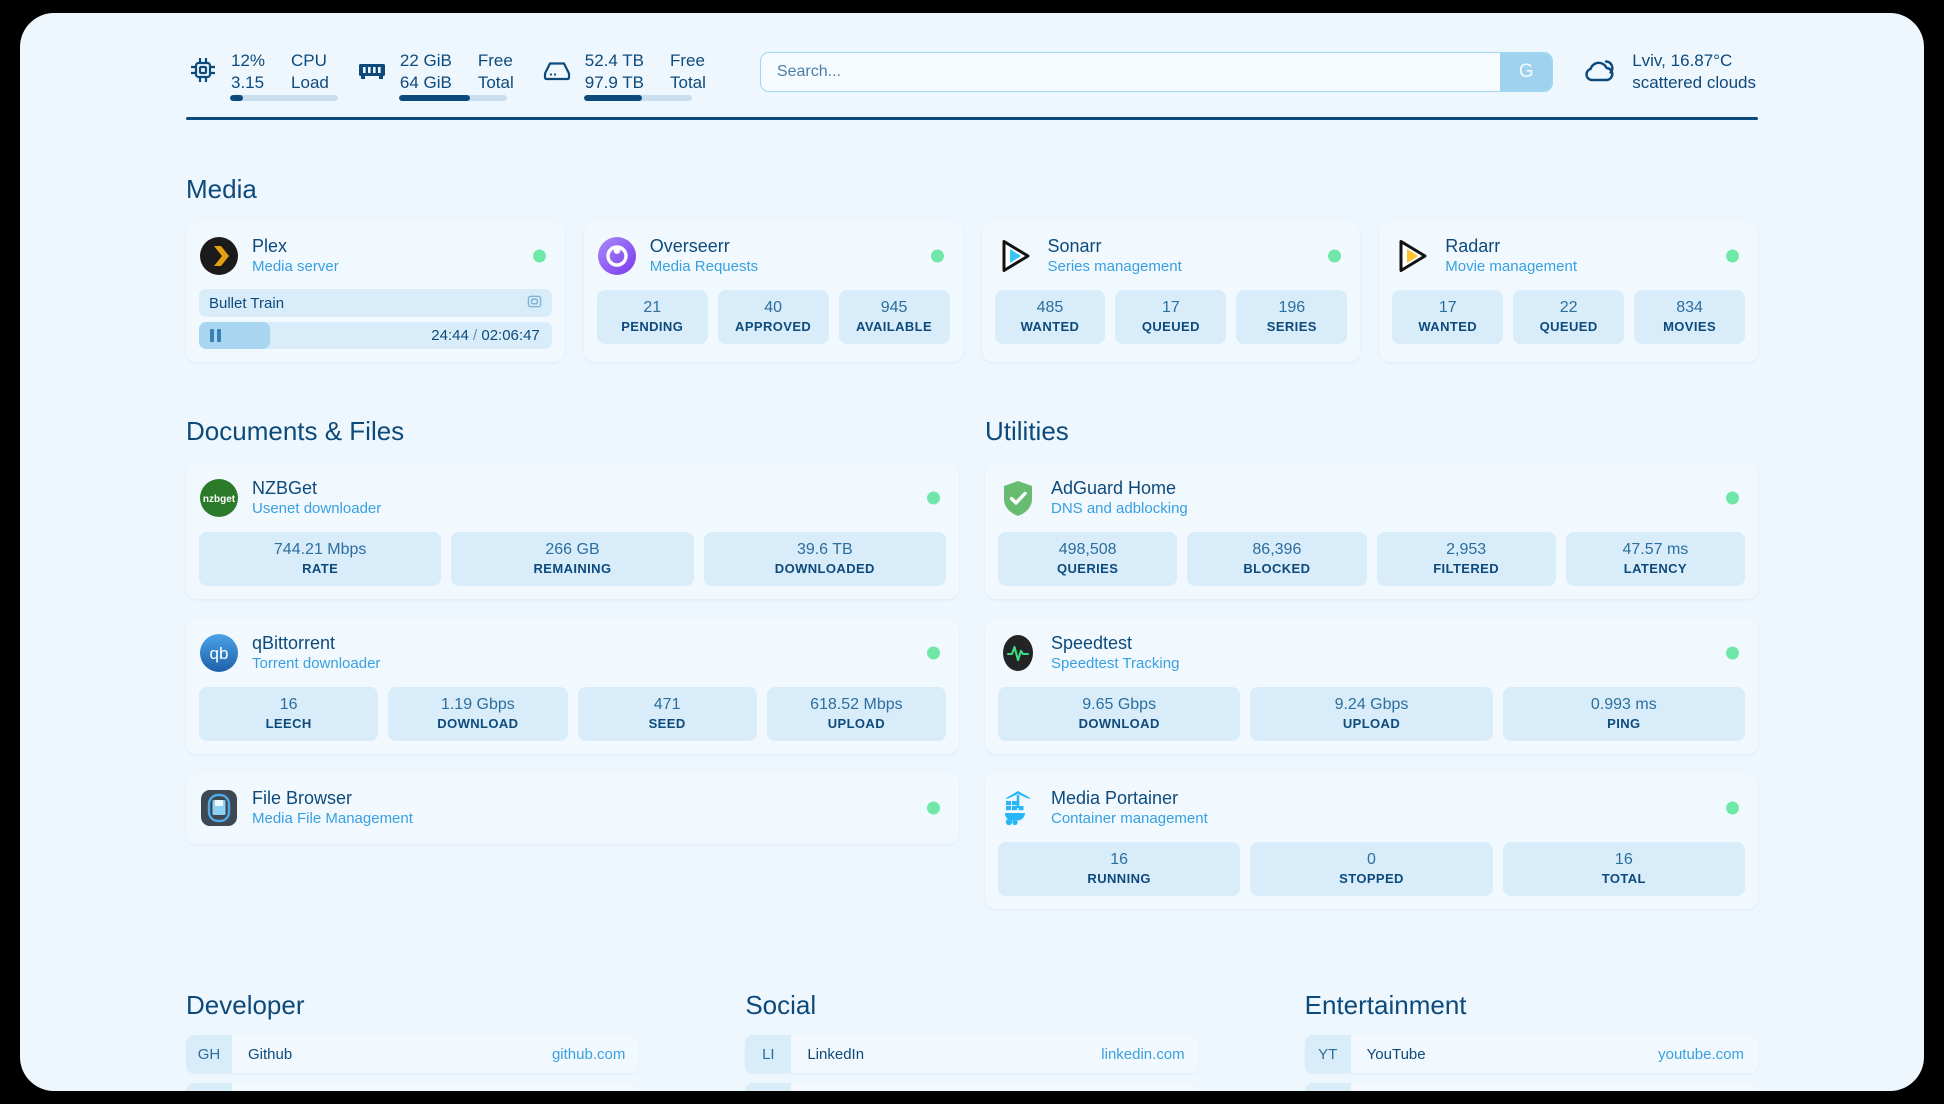  I want to click on disk-icon, so click(557, 70).